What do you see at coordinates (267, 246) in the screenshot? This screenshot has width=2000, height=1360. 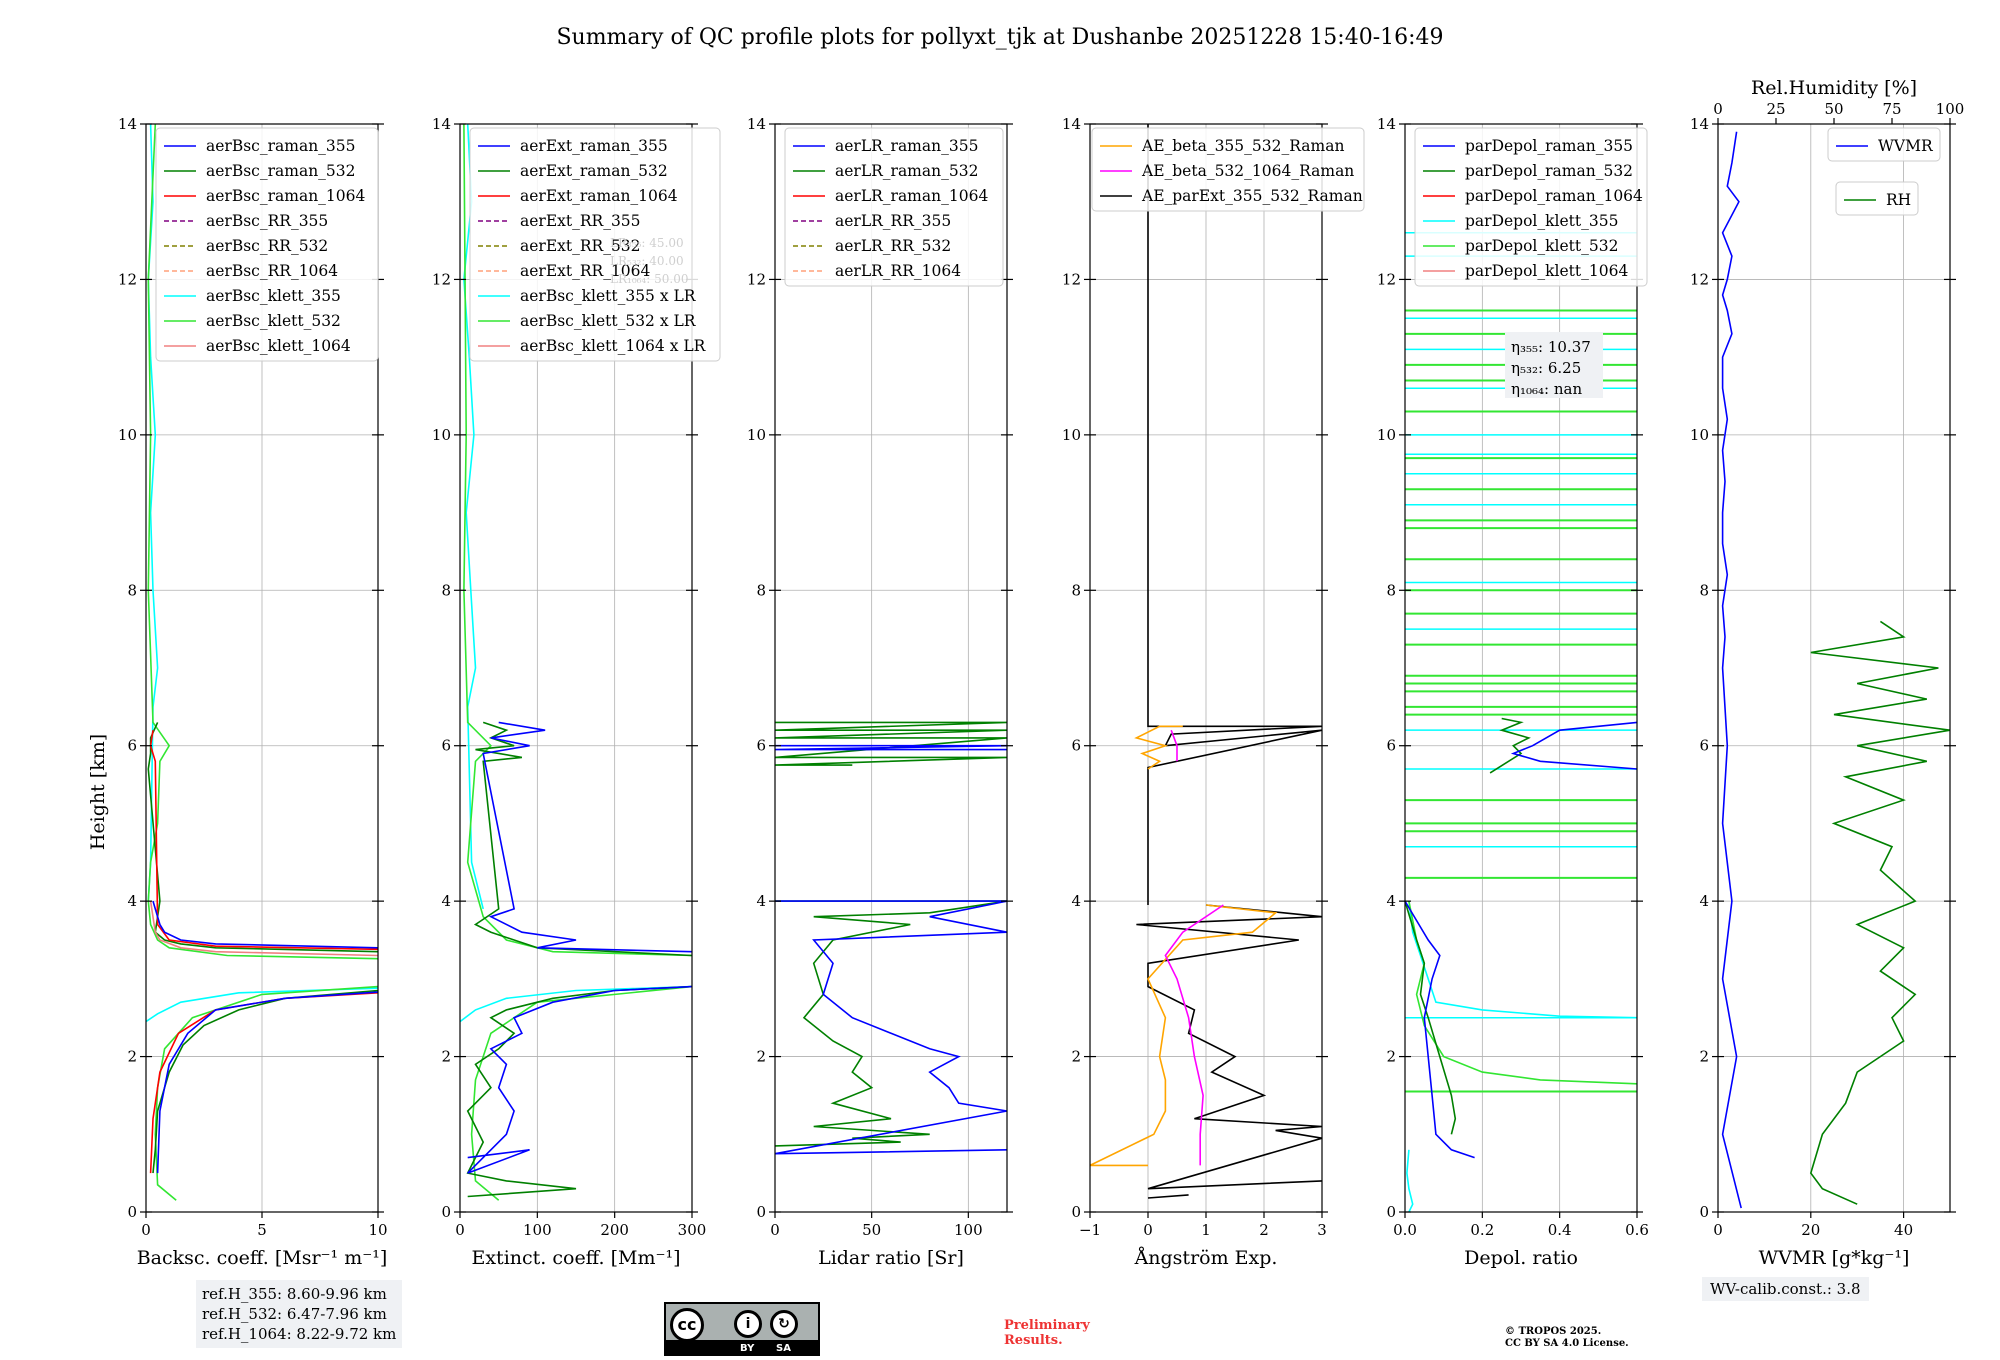 I see `legend-label: aerBsc_RR_532` at bounding box center [267, 246].